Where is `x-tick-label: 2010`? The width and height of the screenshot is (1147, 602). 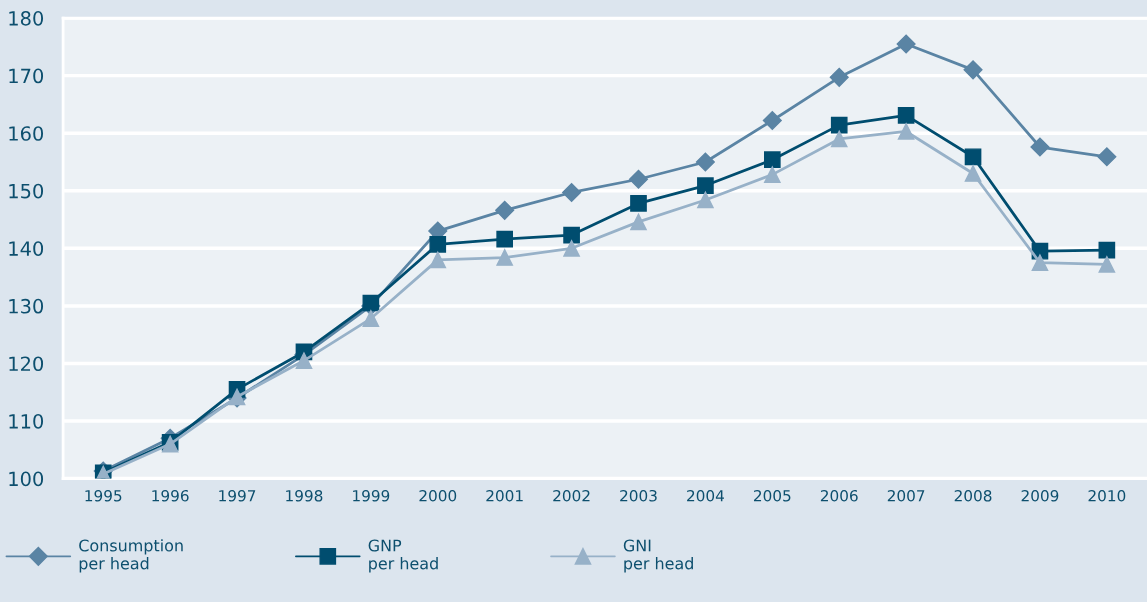
x-tick-label: 2010 is located at coordinates (1107, 495).